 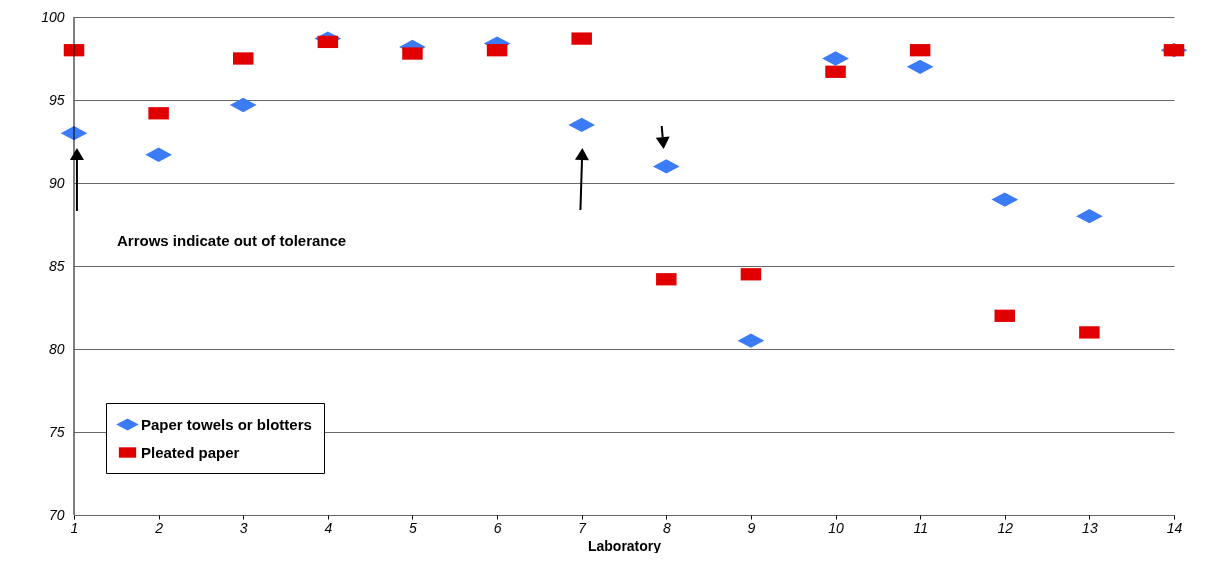 What do you see at coordinates (328, 527) in the screenshot?
I see `x-tick-label: 4` at bounding box center [328, 527].